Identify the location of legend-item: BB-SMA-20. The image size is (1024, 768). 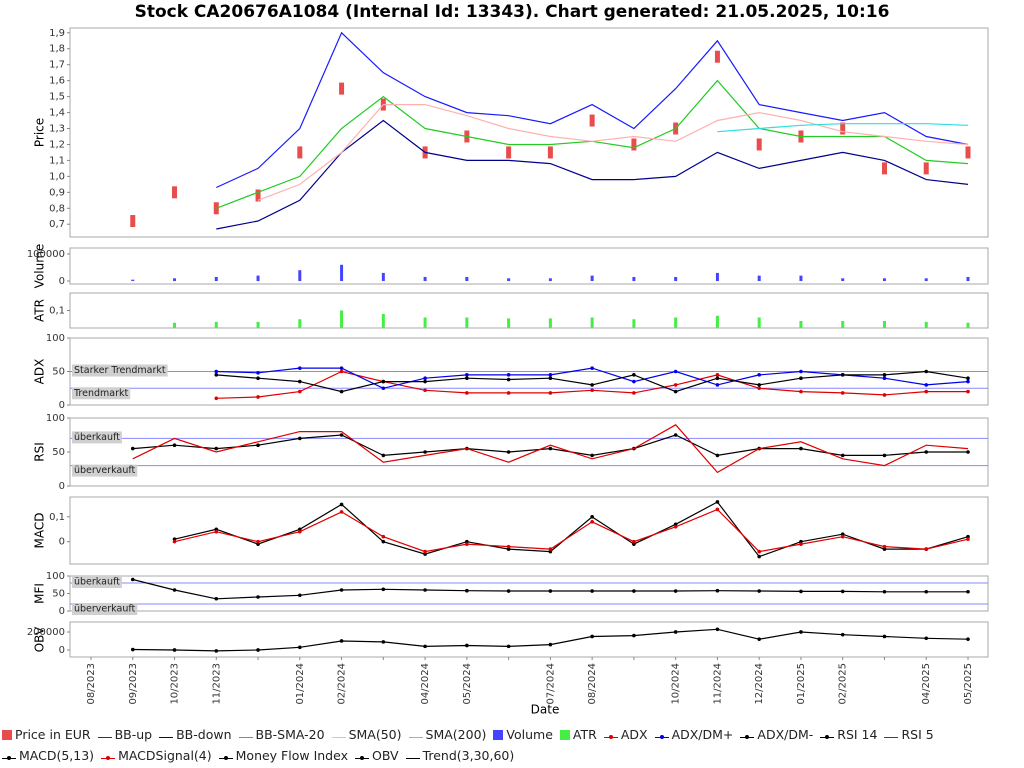
(281, 734).